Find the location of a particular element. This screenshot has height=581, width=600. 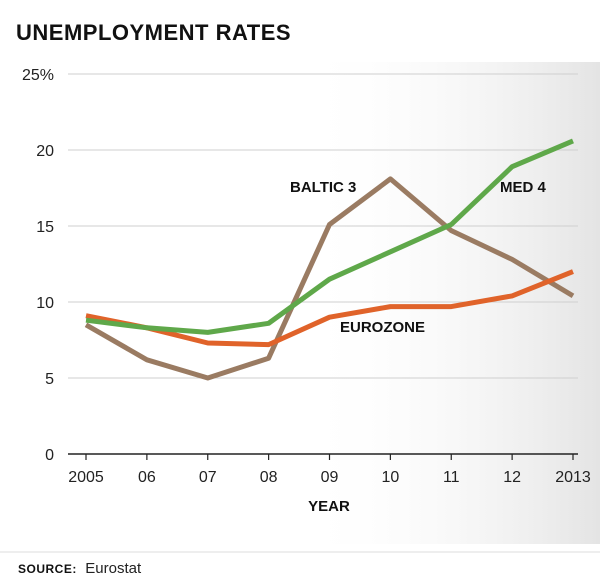

x-axis-label: YEAR is located at coordinates (329, 506).